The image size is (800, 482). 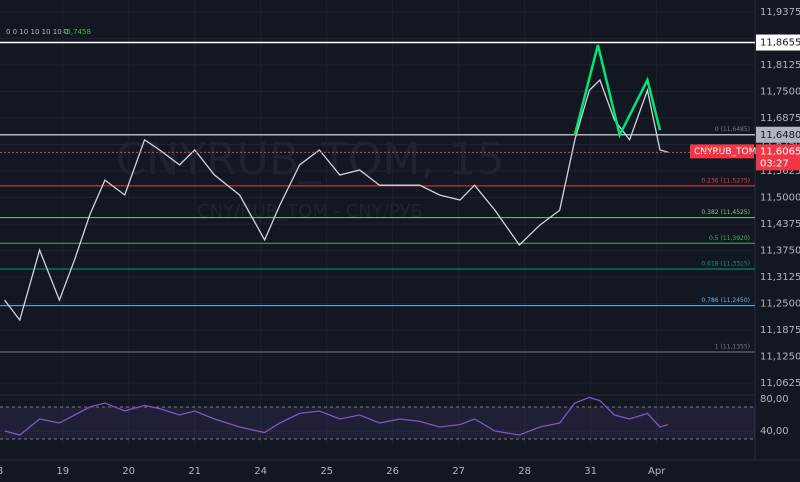 What do you see at coordinates (194, 471) in the screenshot?
I see `x-tick-label: 21` at bounding box center [194, 471].